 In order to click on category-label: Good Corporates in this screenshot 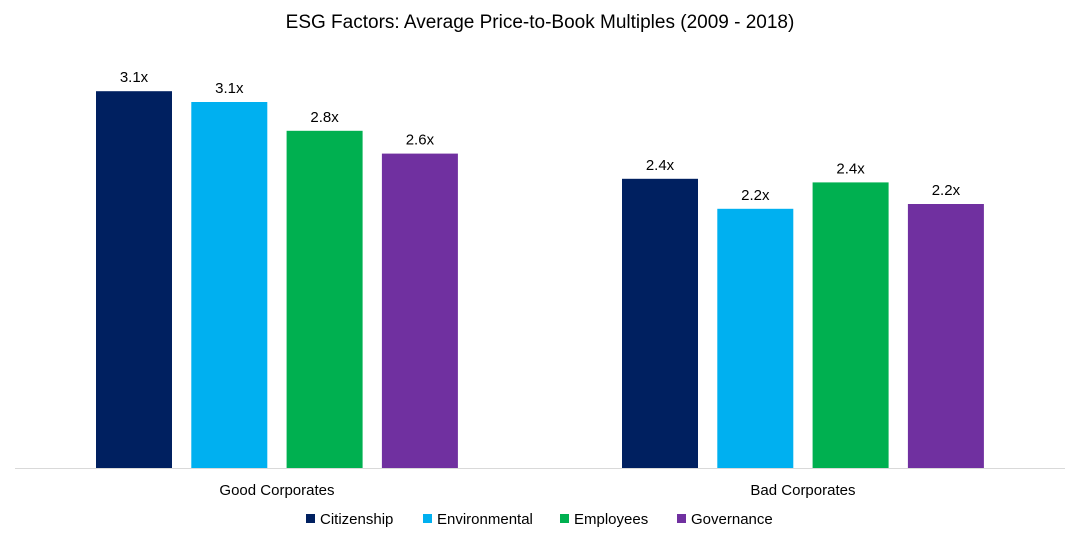, I will do `click(276, 490)`.